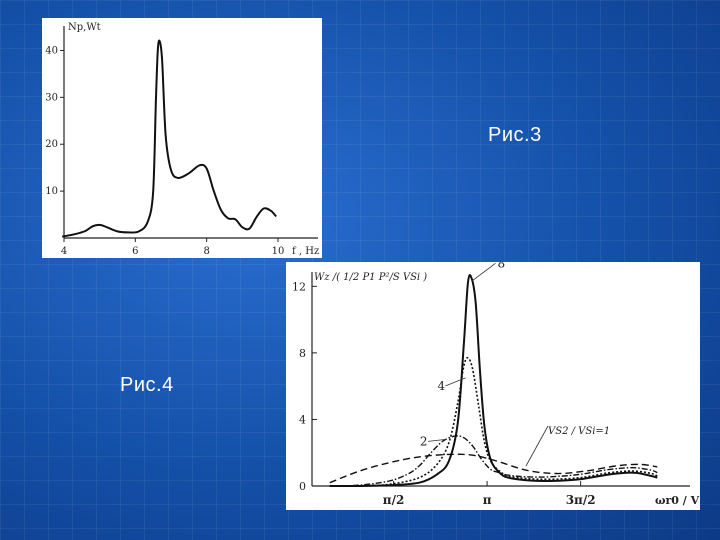 This screenshot has height=540, width=720. I want to click on y-tick-label: 8, so click(302, 353).